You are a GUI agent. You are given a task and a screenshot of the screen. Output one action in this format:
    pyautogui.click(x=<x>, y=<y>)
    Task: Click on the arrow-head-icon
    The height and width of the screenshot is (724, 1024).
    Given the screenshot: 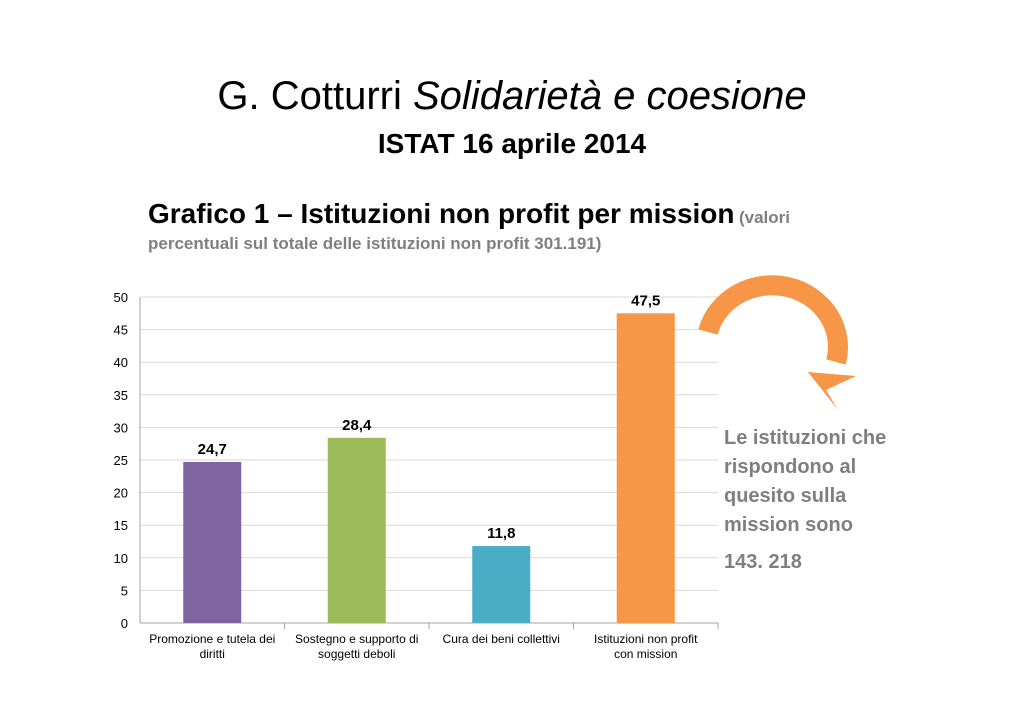 What is the action you would take?
    pyautogui.click(x=832, y=391)
    